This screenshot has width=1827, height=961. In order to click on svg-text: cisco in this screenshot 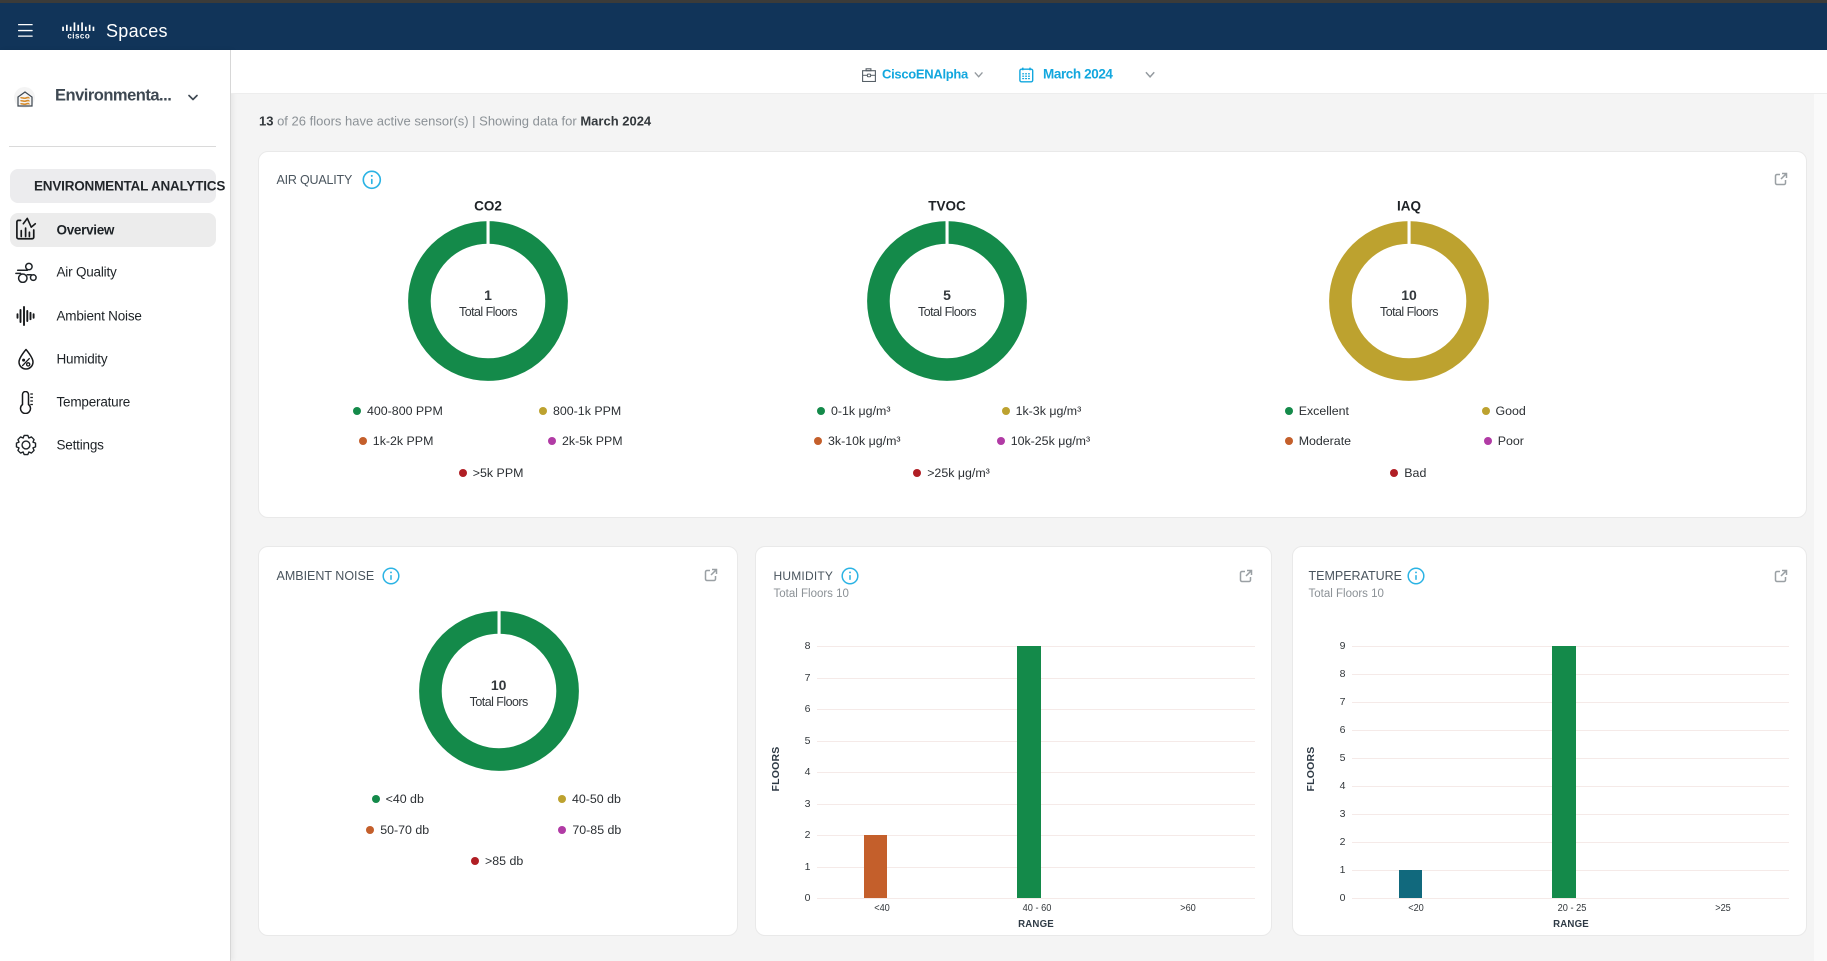, I will do `click(78, 36)`.